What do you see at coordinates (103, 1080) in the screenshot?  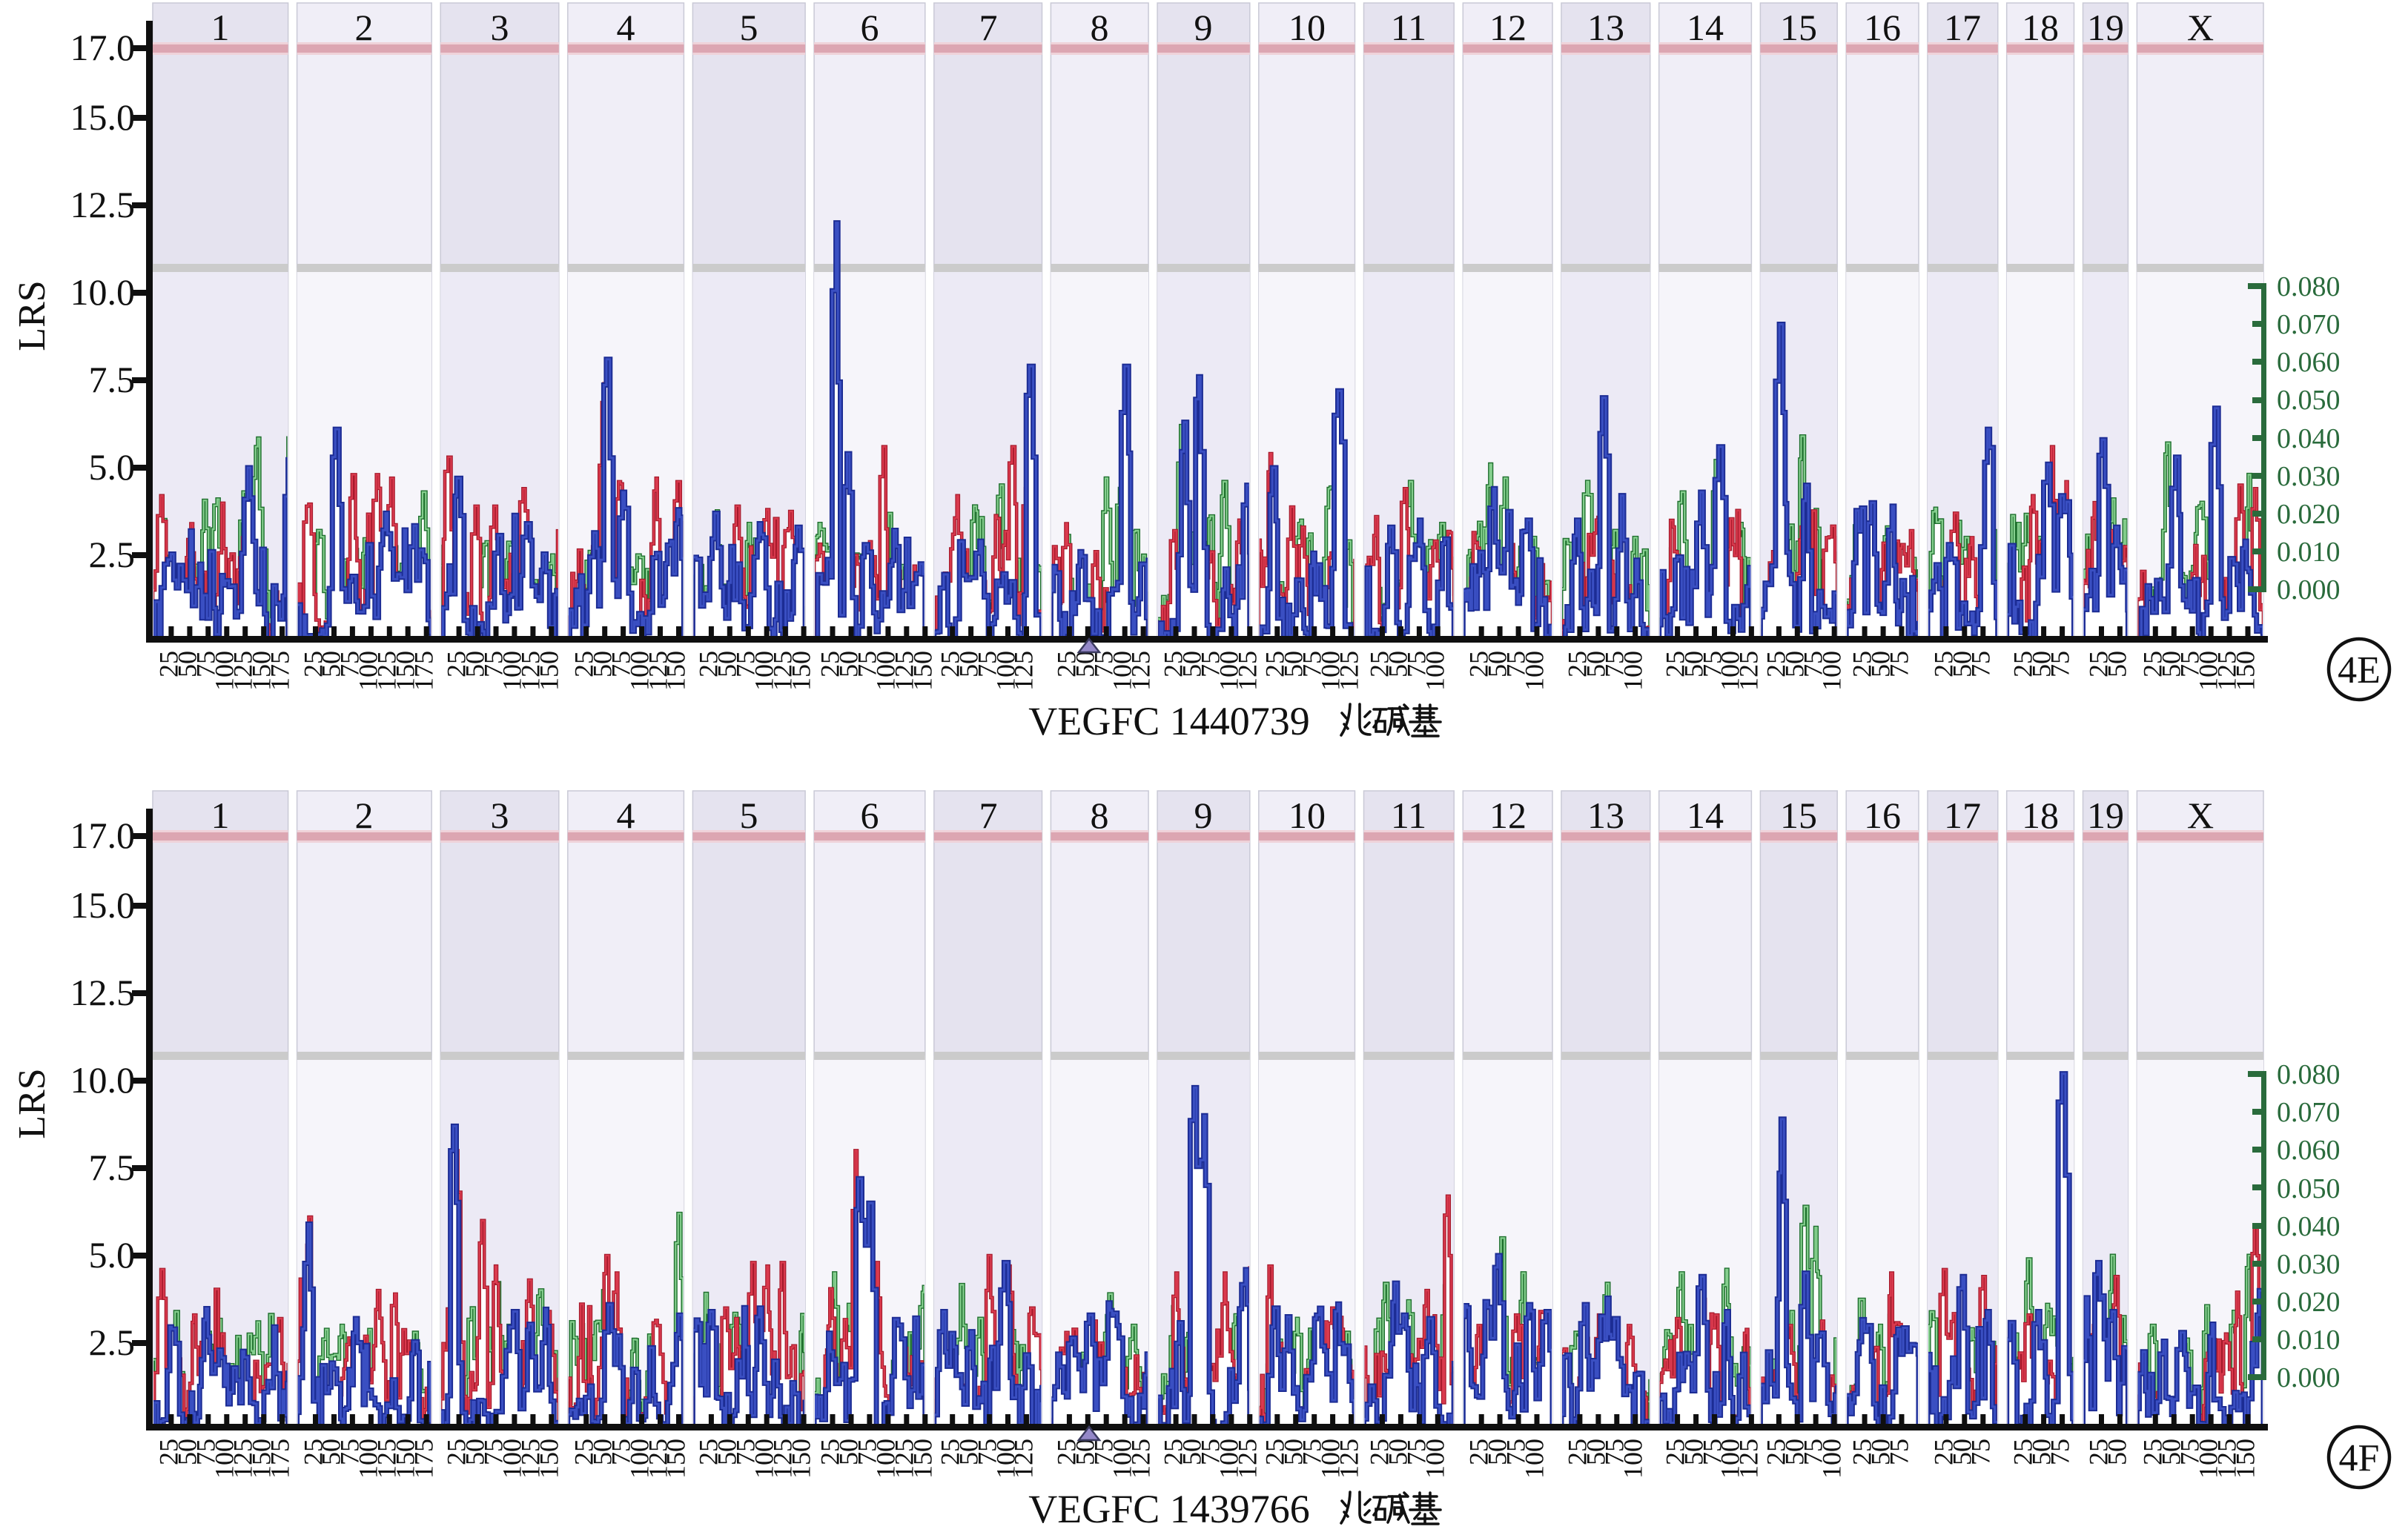 I see `svg-text: 10.0` at bounding box center [103, 1080].